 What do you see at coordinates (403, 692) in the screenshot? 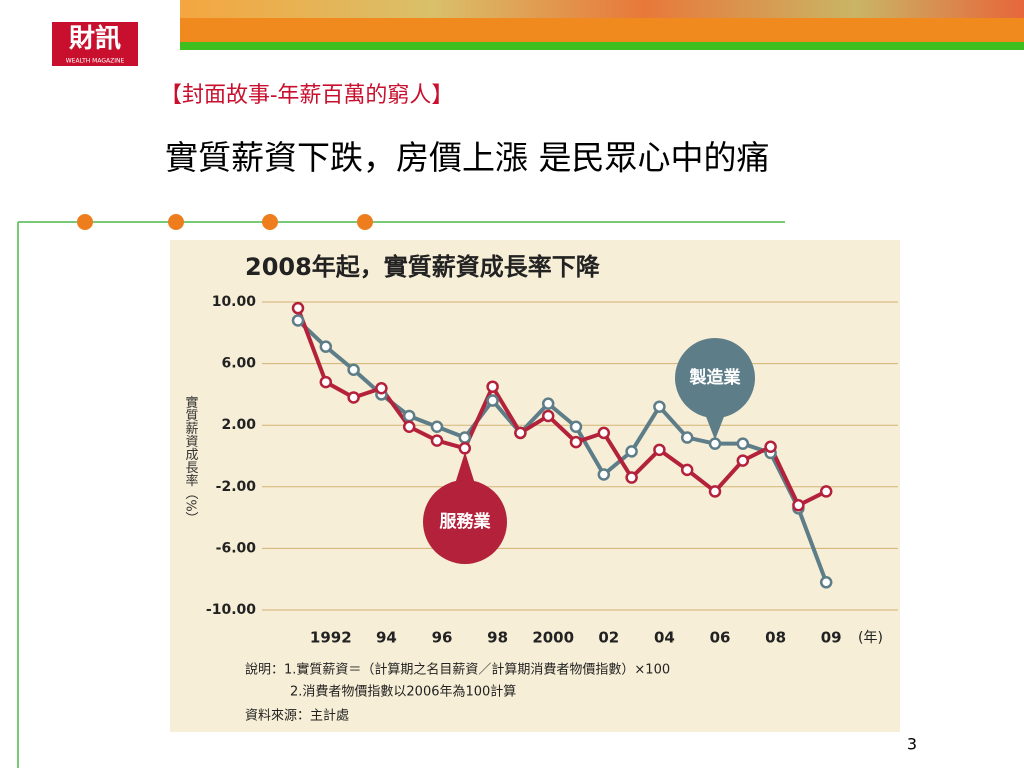
I see `note: 2.消費者物價指數以2006年為100計算` at bounding box center [403, 692].